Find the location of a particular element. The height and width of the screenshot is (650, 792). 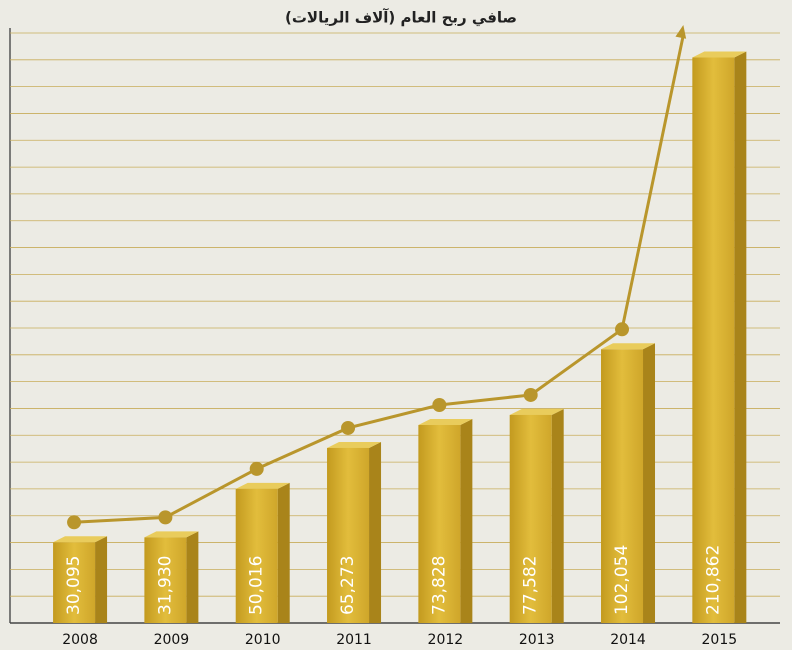

x-tick-label: 2013 is located at coordinates (537, 640).